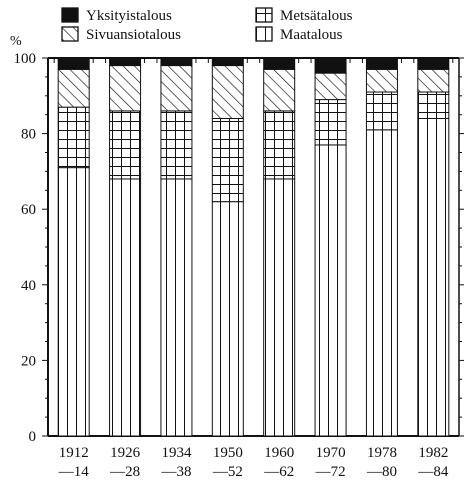 This screenshot has width=466, height=481. I want to click on legend-label-metsatalous: Metsätalous, so click(316, 16).